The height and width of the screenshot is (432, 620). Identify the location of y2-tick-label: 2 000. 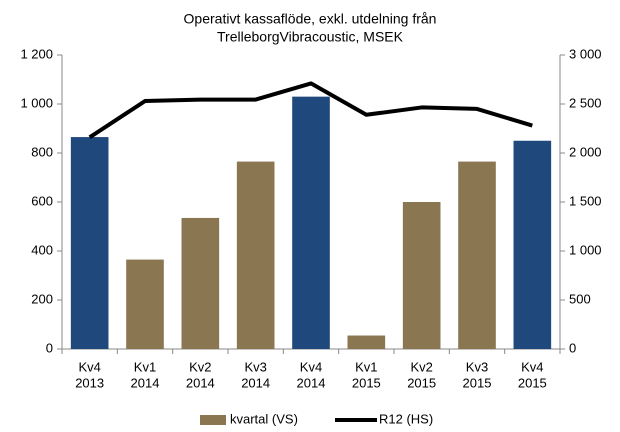
(585, 151).